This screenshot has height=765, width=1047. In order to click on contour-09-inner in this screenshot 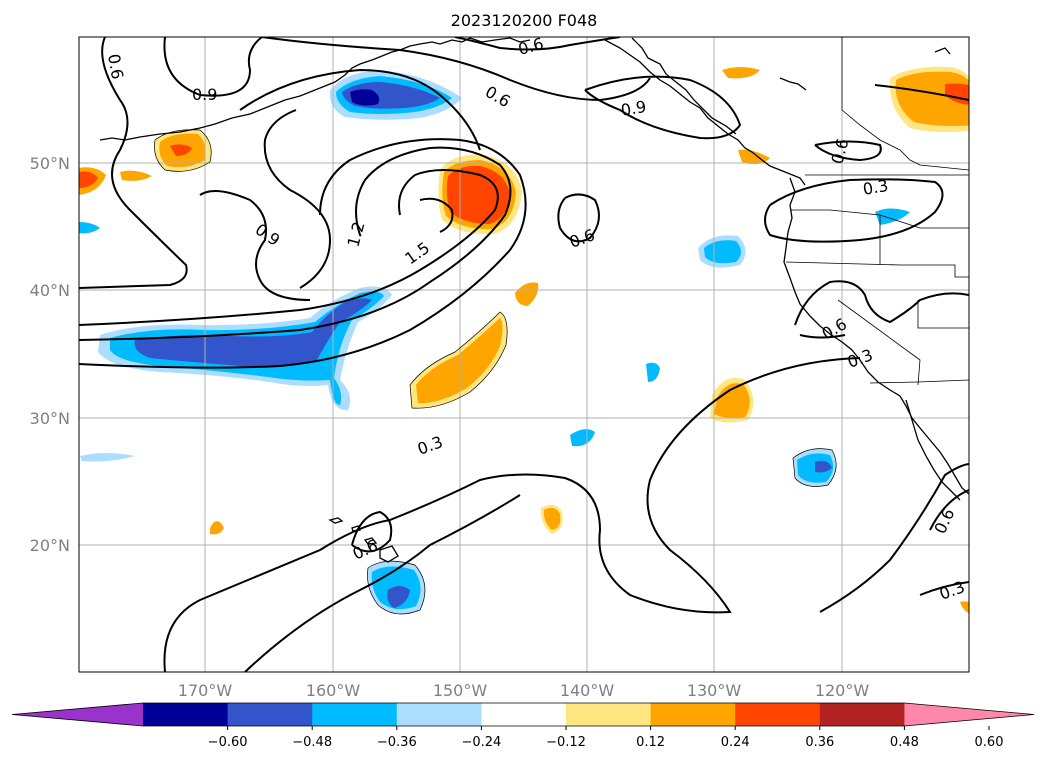, I will do `click(297, 199)`.